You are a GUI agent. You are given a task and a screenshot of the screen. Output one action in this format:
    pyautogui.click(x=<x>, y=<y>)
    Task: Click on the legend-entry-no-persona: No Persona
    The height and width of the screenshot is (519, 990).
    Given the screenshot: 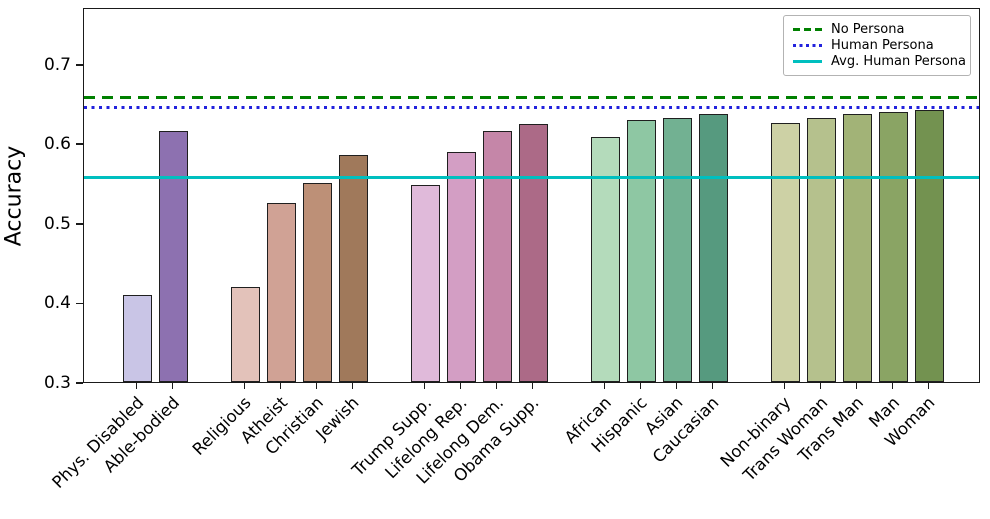 What is the action you would take?
    pyautogui.click(x=877, y=29)
    